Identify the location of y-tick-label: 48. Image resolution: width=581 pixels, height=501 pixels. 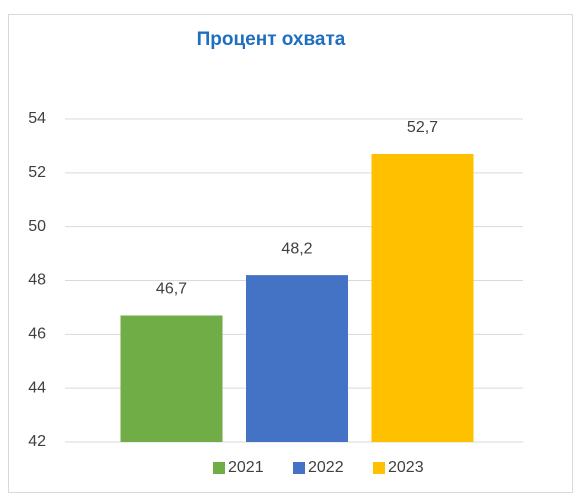
(37, 280).